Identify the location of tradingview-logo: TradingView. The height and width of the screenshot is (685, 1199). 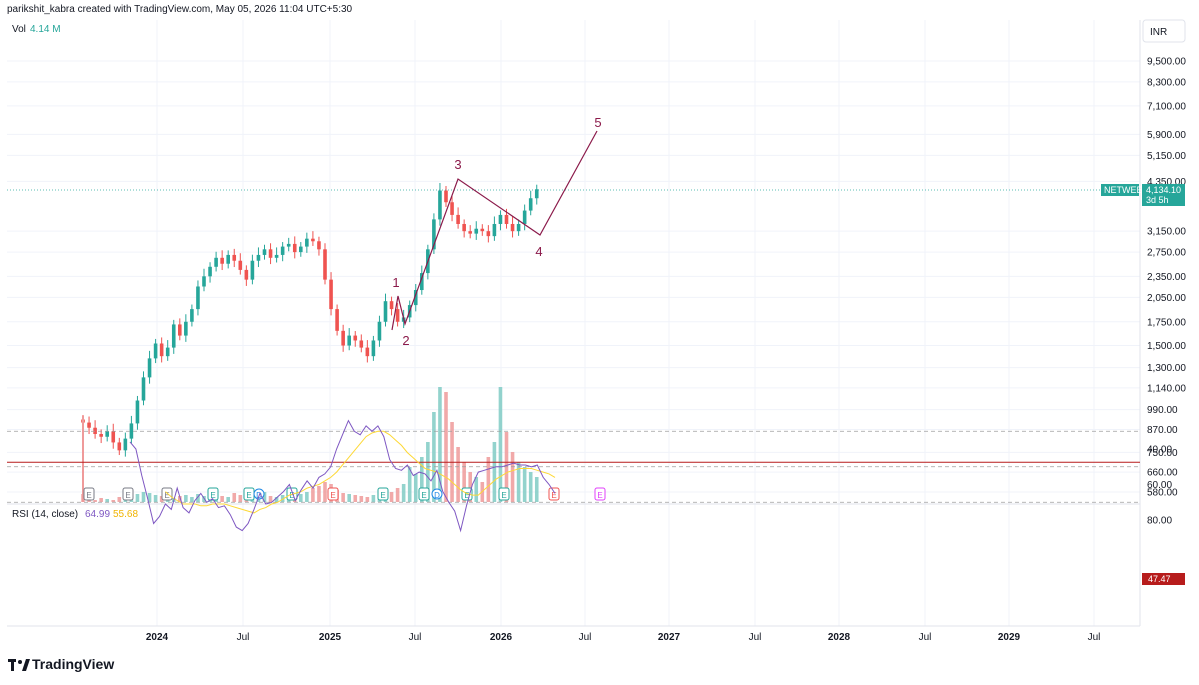
(61, 664).